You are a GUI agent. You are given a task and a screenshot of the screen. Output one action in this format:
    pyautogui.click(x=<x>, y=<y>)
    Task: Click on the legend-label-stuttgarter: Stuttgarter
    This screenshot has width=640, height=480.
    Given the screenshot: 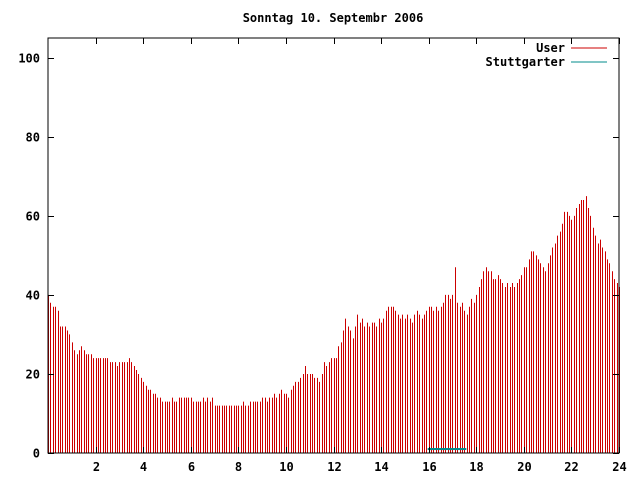 What is the action you would take?
    pyautogui.click(x=525, y=62)
    